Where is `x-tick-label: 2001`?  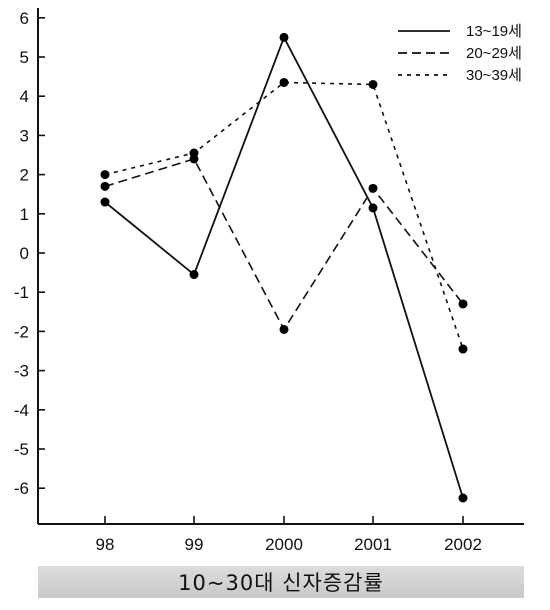 x-tick-label: 2001 is located at coordinates (373, 544).